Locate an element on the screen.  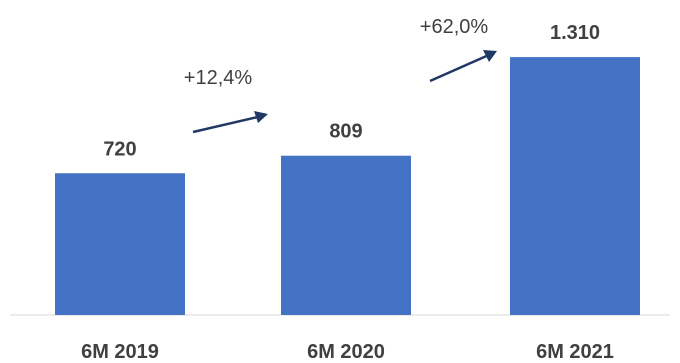
growth-label-2020-2021: +62,0% is located at coordinates (454, 27).